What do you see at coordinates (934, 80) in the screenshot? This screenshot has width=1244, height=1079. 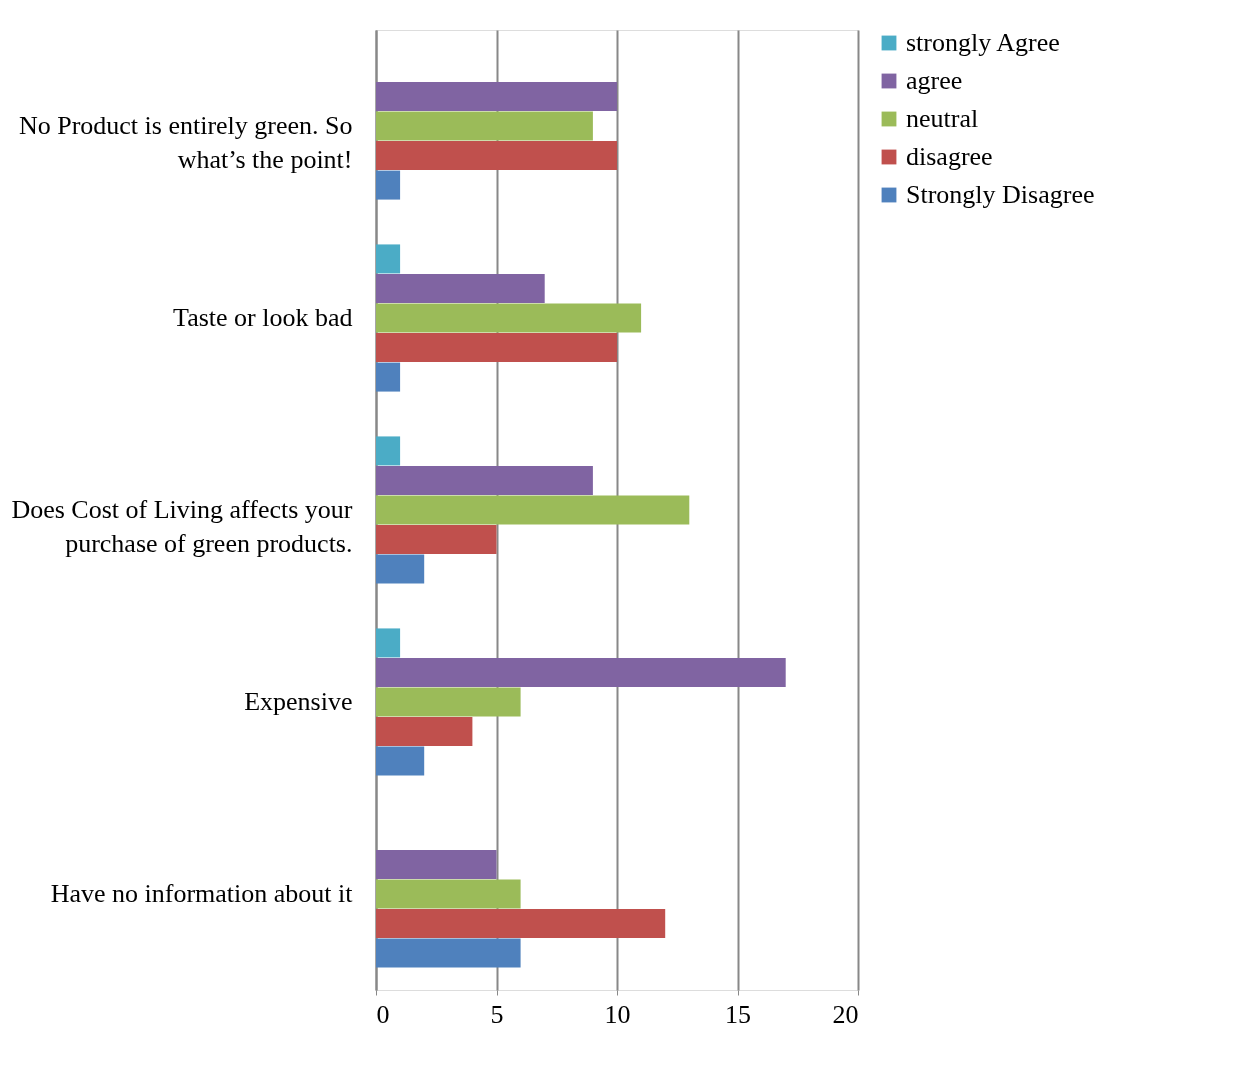 I see `legend-label: agree` at bounding box center [934, 80].